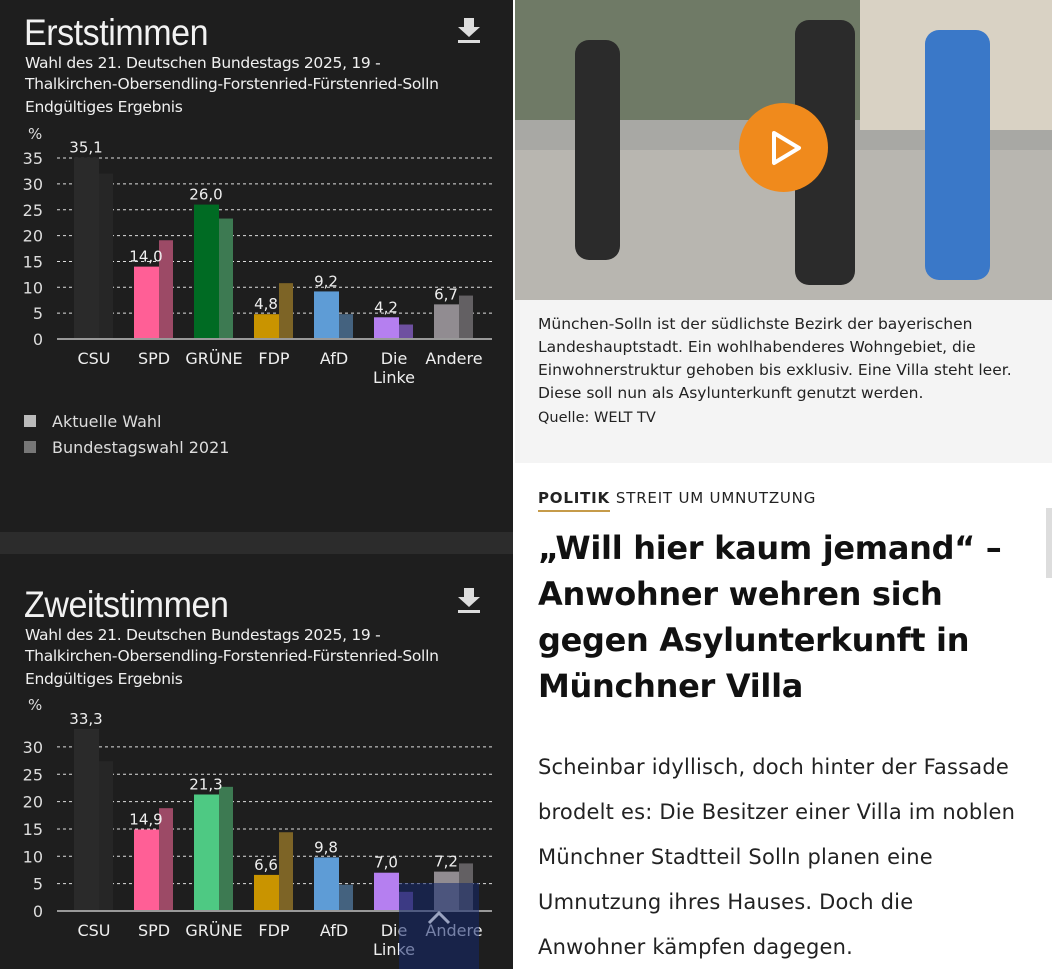 The height and width of the screenshot is (970, 1052). Describe the element at coordinates (439, 917) in the screenshot. I see `chevron-up-icon` at that location.